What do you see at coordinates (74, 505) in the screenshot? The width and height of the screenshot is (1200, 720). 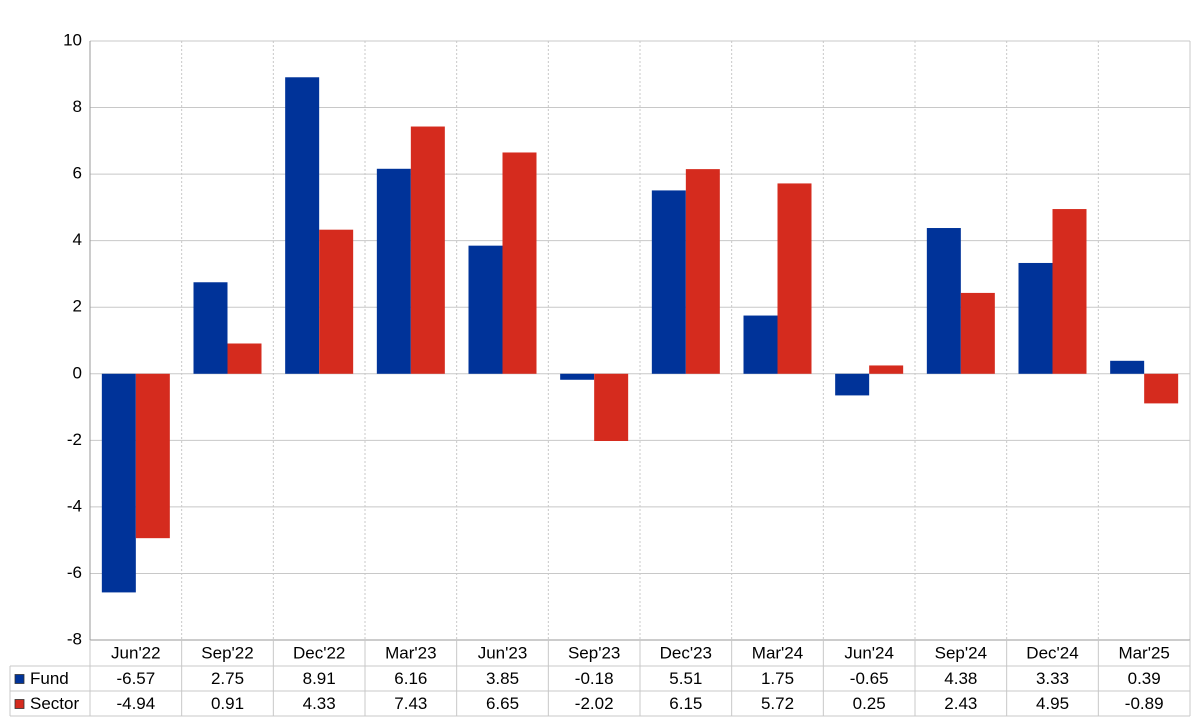 I see `y-tick-label: -4` at bounding box center [74, 505].